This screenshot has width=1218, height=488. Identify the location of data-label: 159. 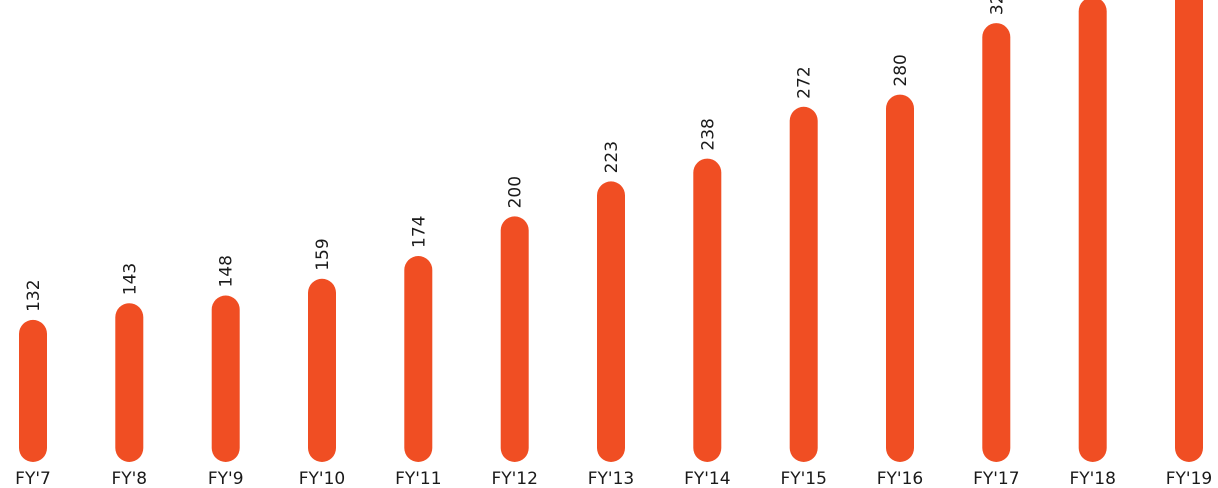
(323, 254).